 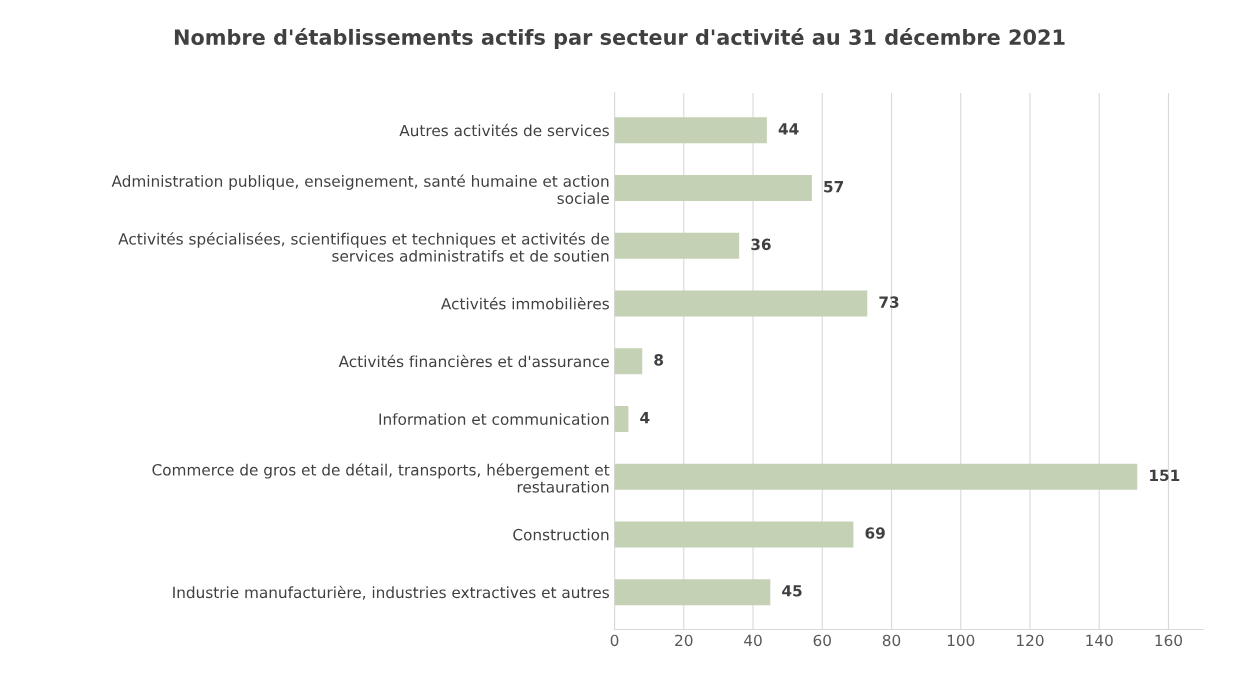 I want to click on data-label: 44, so click(x=788, y=129).